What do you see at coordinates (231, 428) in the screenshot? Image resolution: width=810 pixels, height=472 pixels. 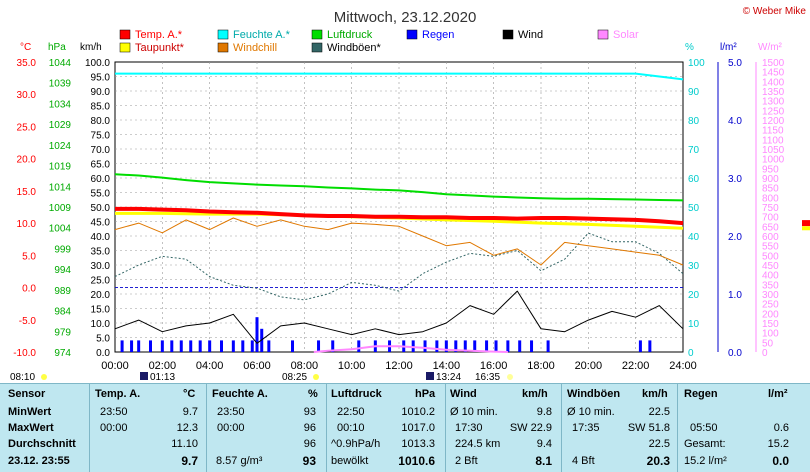 I see `hum-max-time: 00:00` at bounding box center [231, 428].